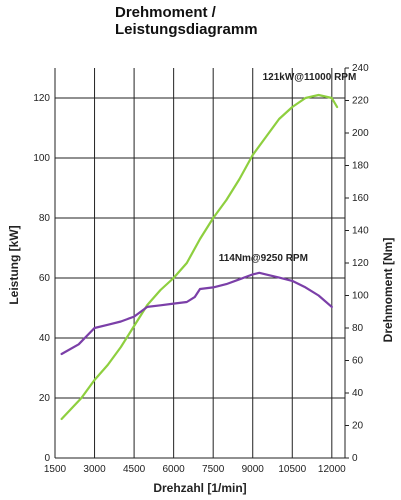 The image size is (401, 500). I want to click on x-tick-label: 1500, so click(55, 469).